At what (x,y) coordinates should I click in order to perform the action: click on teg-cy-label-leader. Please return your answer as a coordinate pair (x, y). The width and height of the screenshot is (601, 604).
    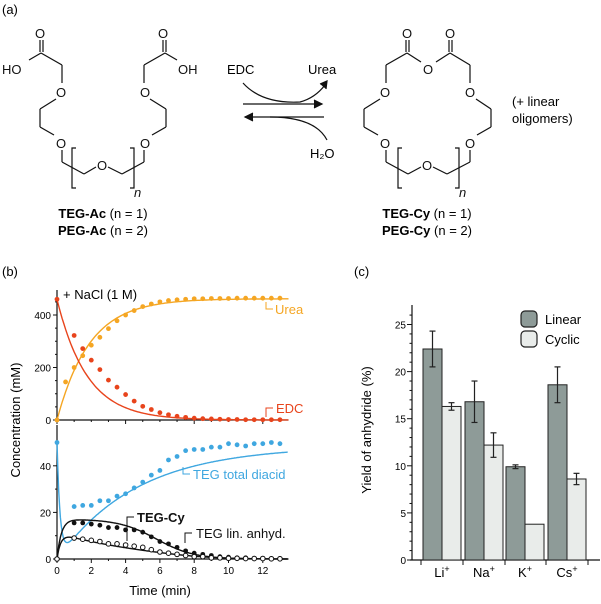
    Looking at the image, I should click on (130, 528).